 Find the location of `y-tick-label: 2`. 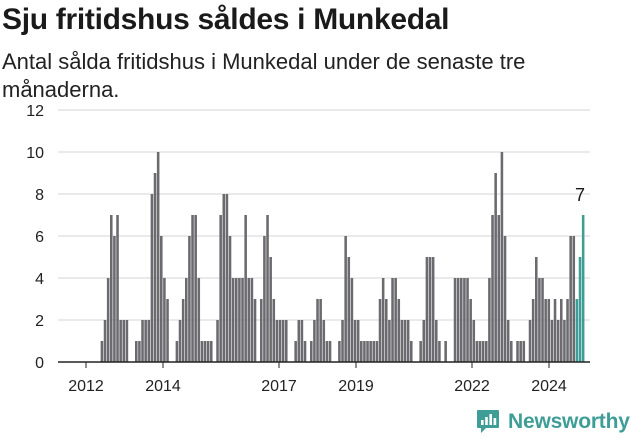

y-tick-label: 2 is located at coordinates (39, 321).